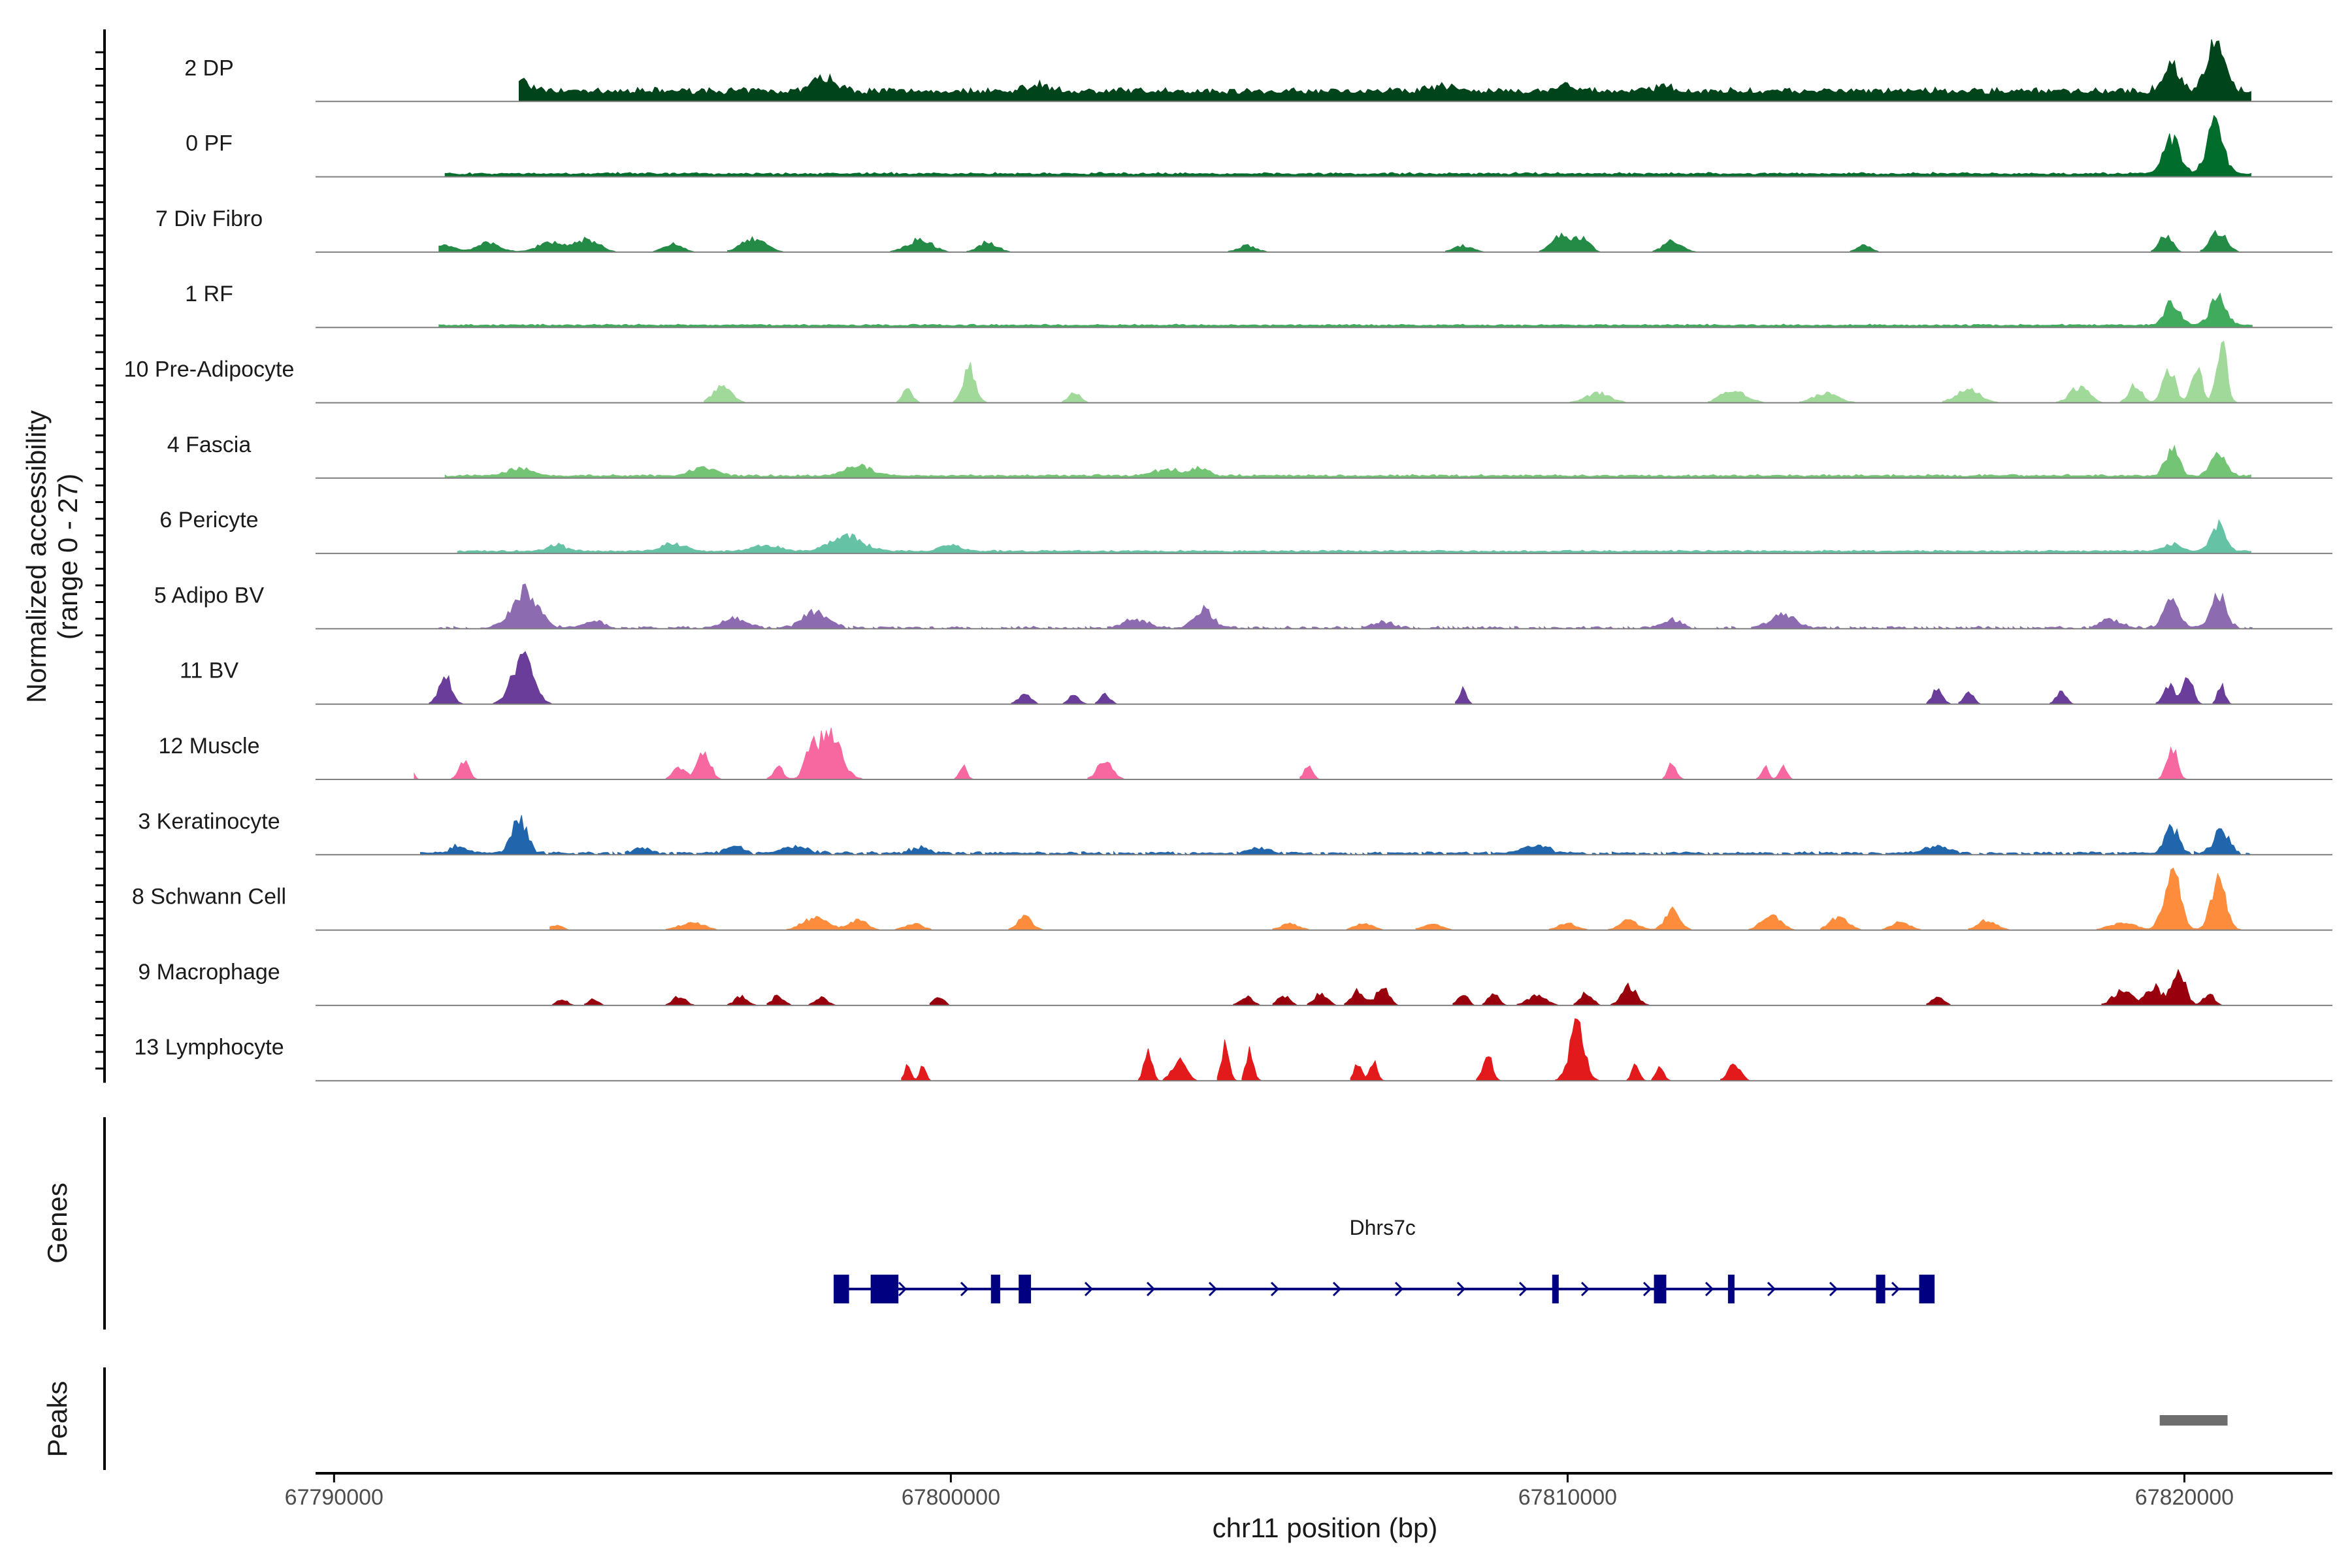  I want to click on x-axis: 67790000 67800000 67810000 67820000, so click(1308, 1491).